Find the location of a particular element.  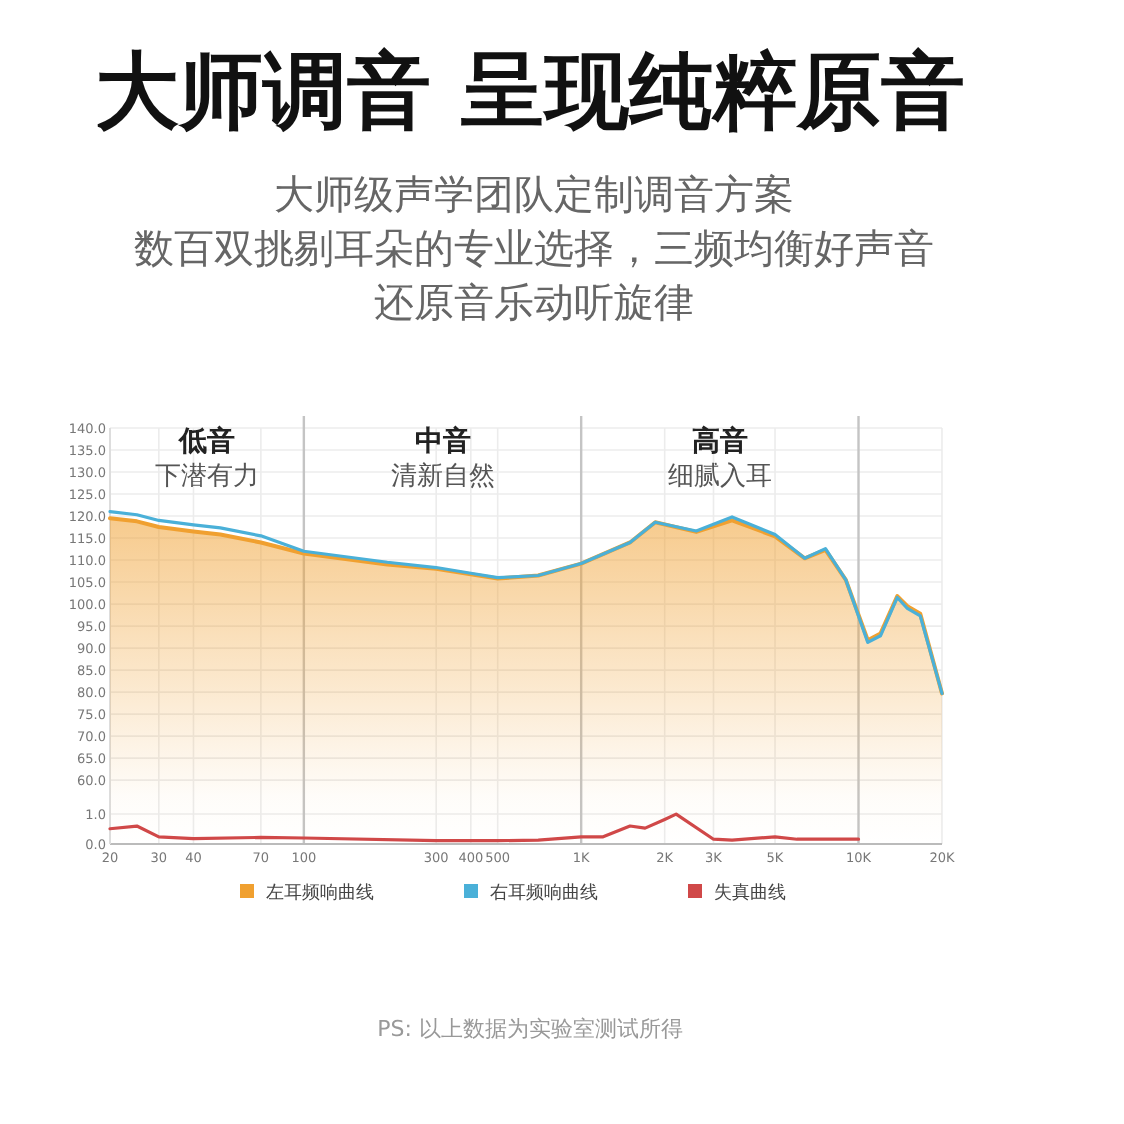

legend-label: 左耳频响曲线 is located at coordinates (320, 893).